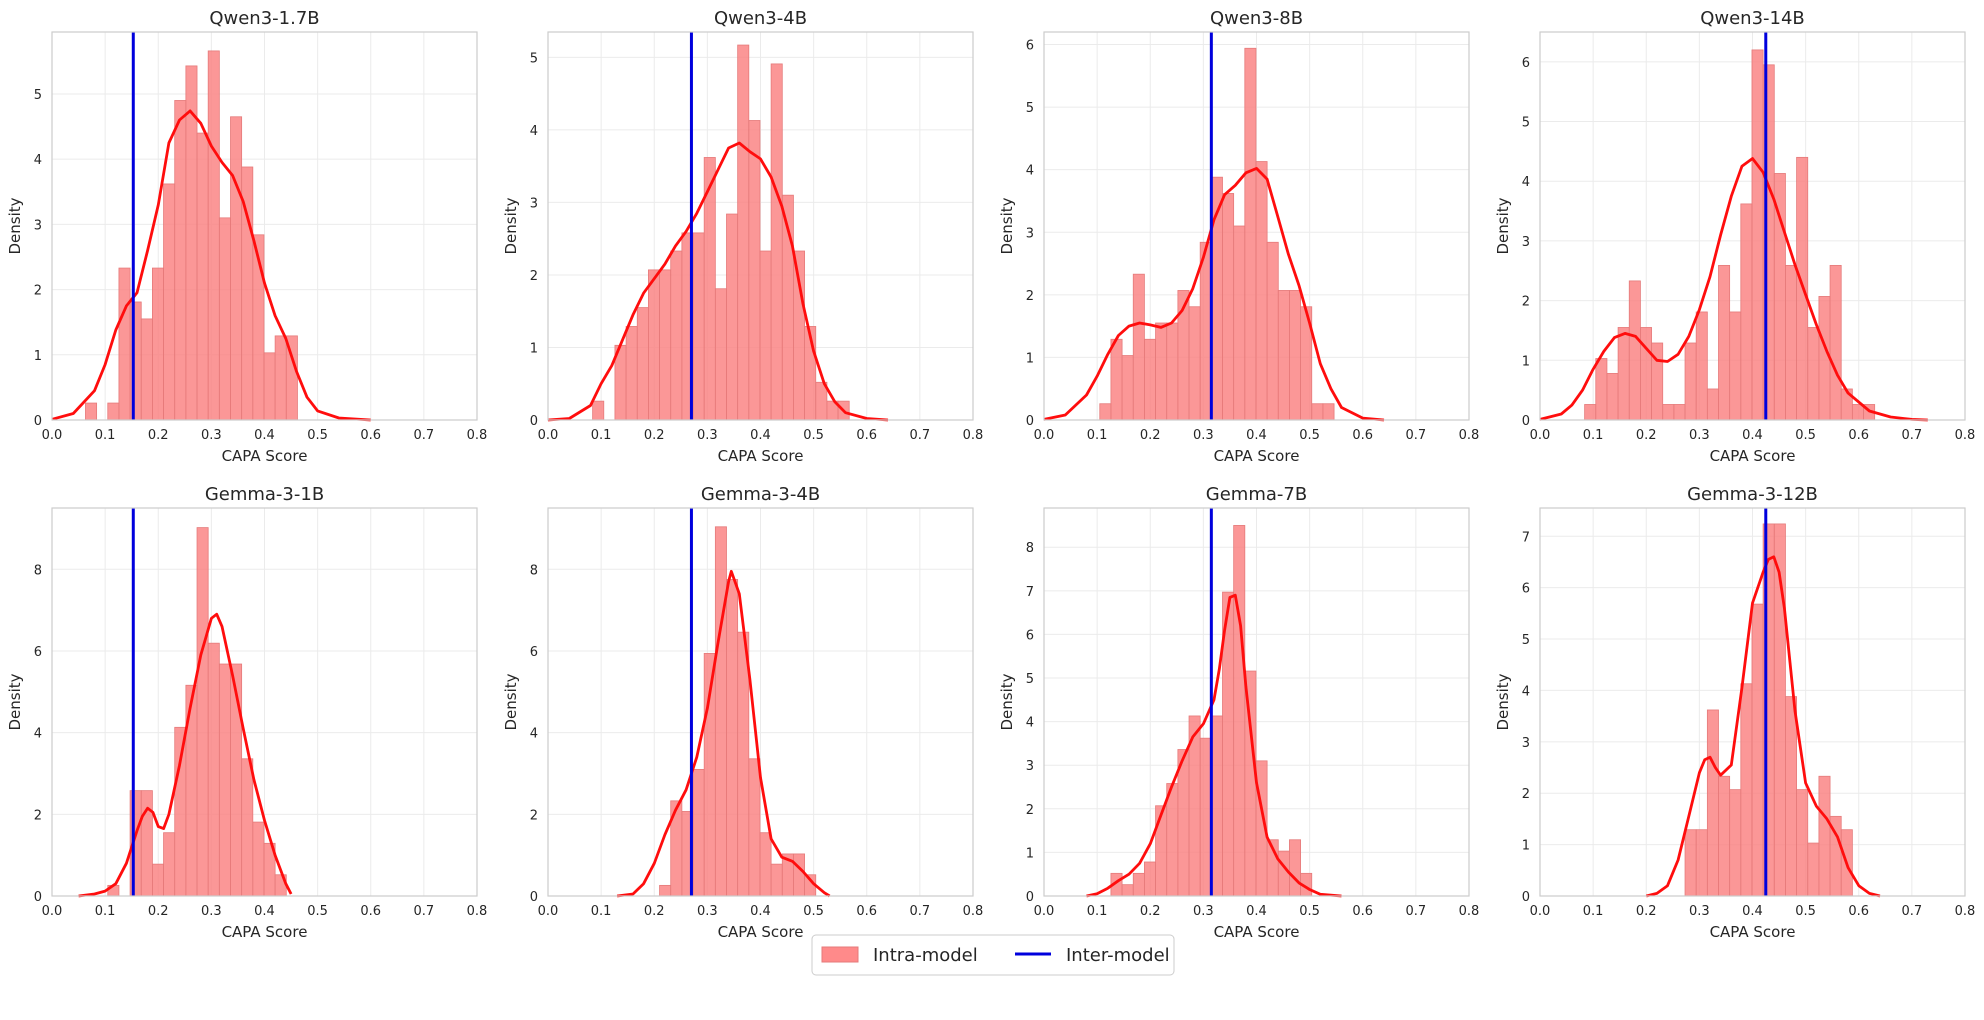  What do you see at coordinates (925, 955) in the screenshot?
I see `legend-intra-label: Intra-model` at bounding box center [925, 955].